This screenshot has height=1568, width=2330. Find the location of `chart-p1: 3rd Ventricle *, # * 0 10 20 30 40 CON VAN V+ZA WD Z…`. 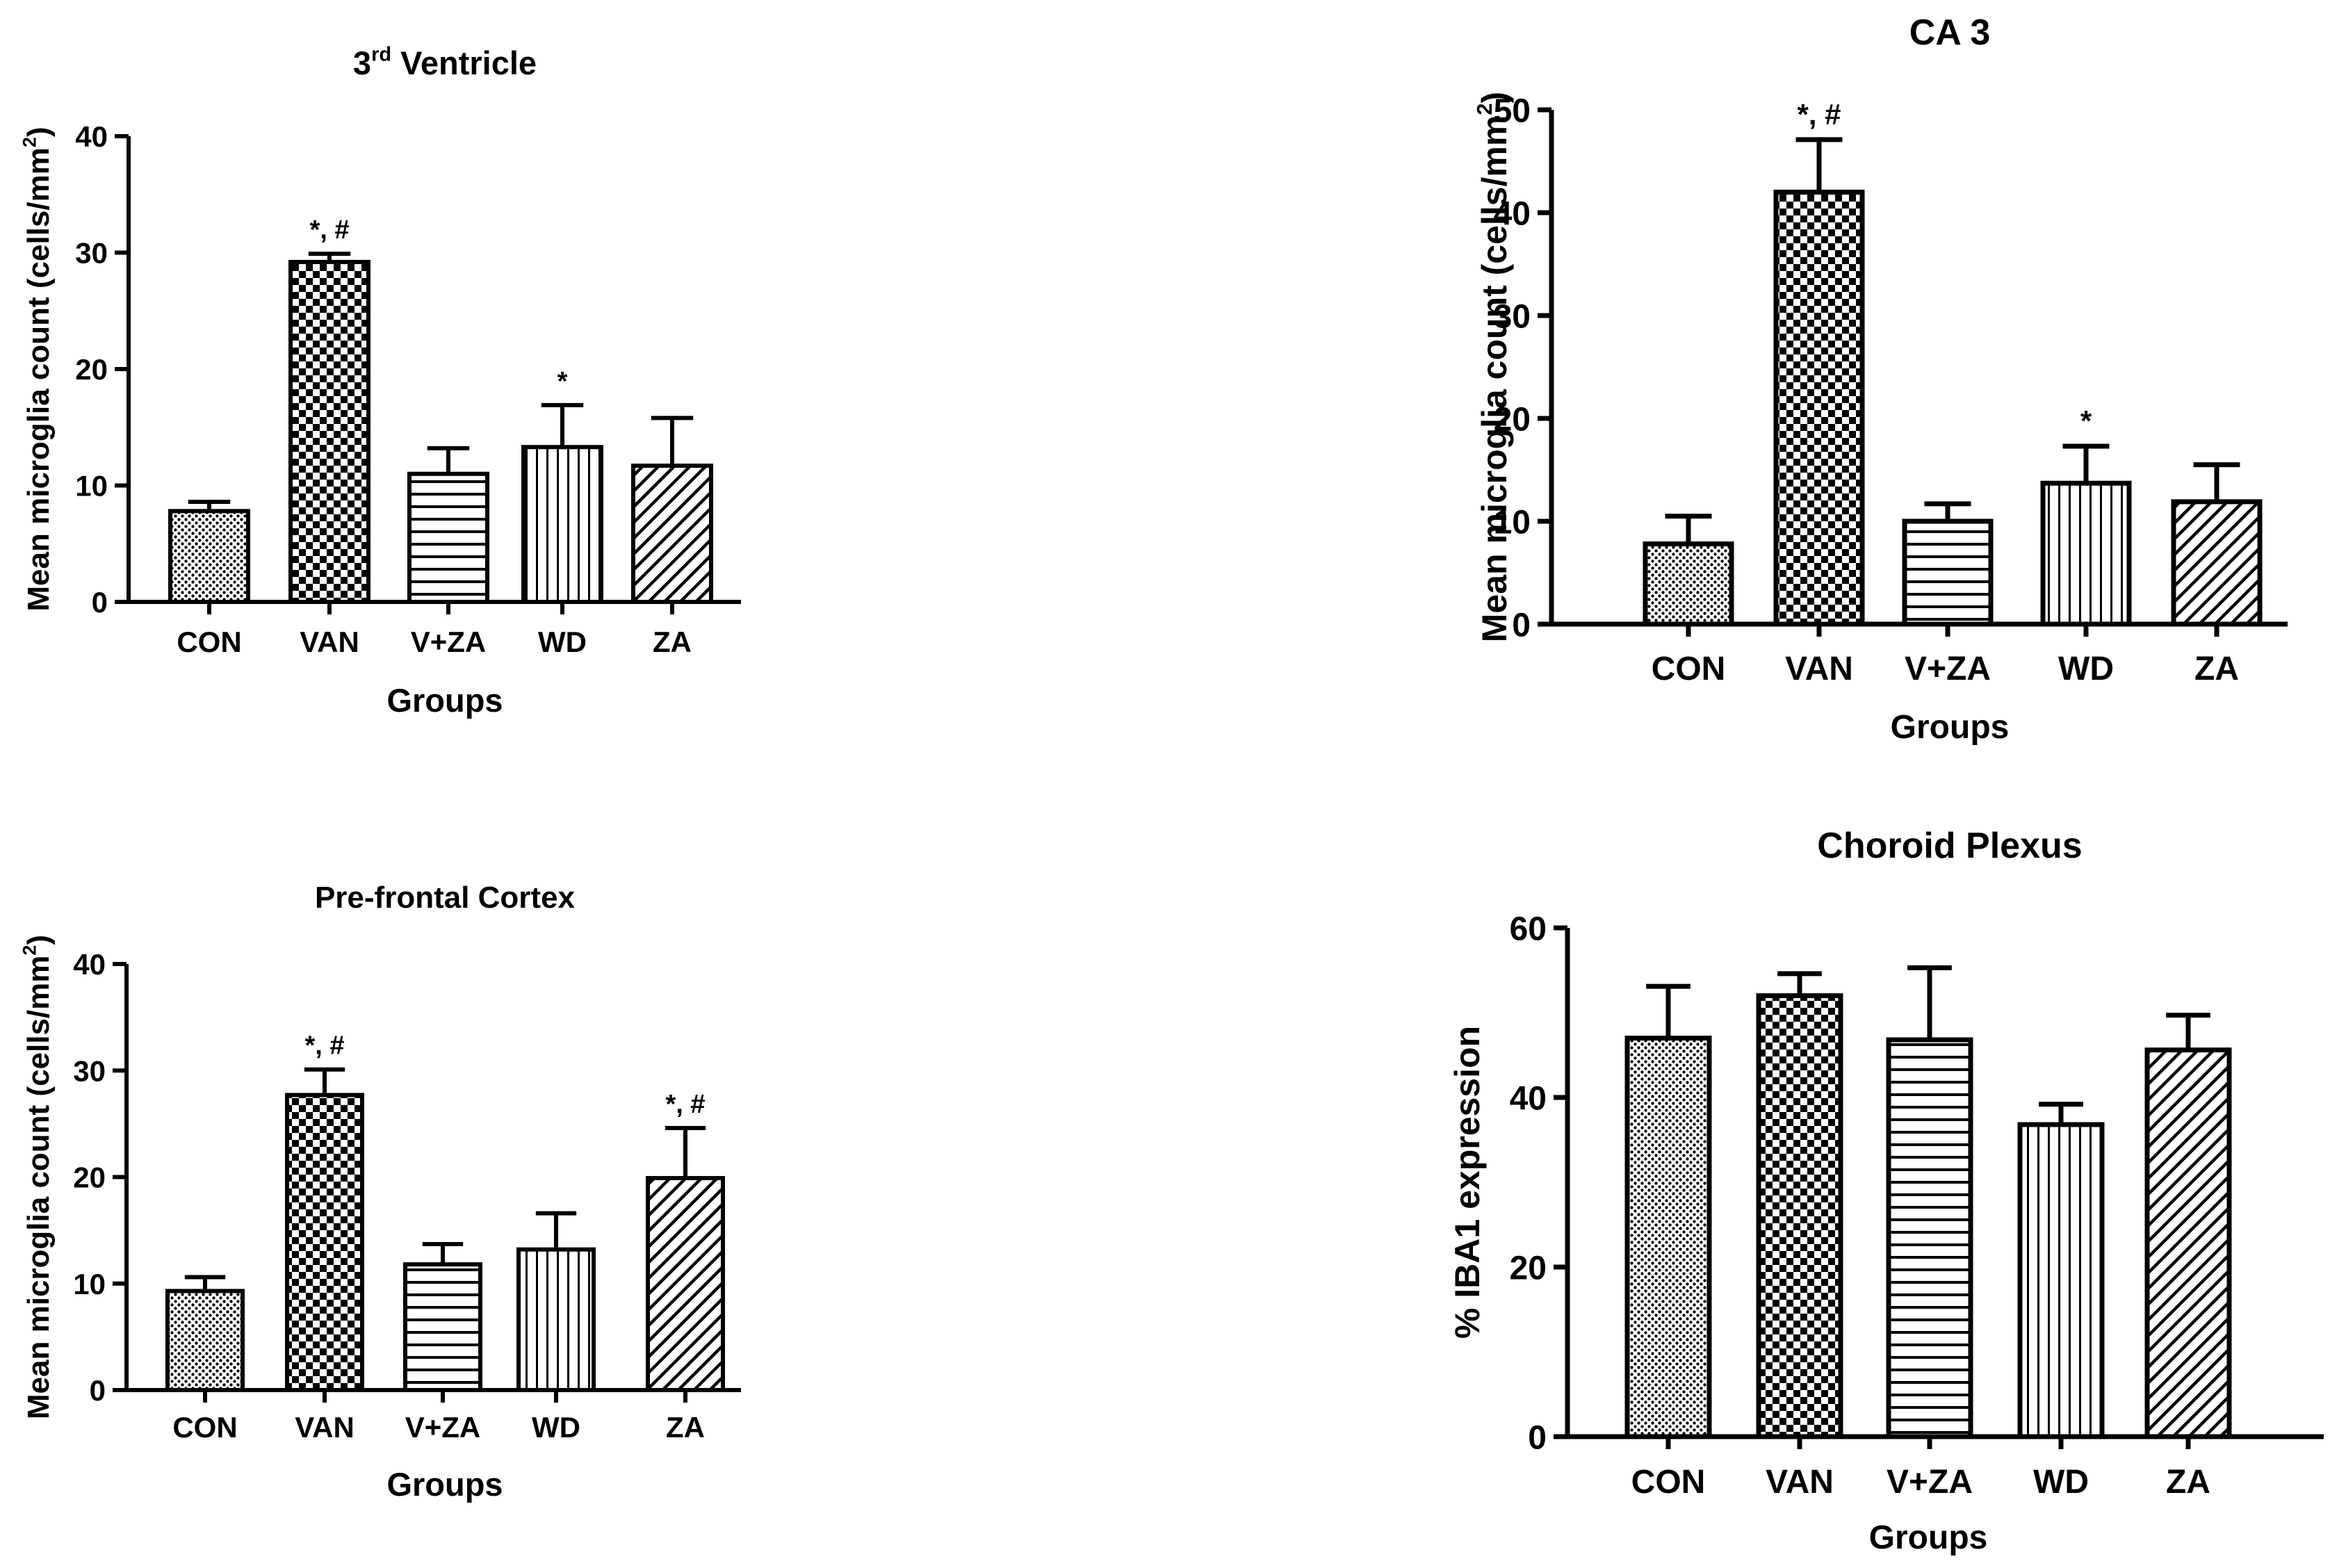

chart-p1: 3rd Ventricle *, # * 0 10 20 30 40 CON VAN V+ZA WD Z… is located at coordinates (380, 381).